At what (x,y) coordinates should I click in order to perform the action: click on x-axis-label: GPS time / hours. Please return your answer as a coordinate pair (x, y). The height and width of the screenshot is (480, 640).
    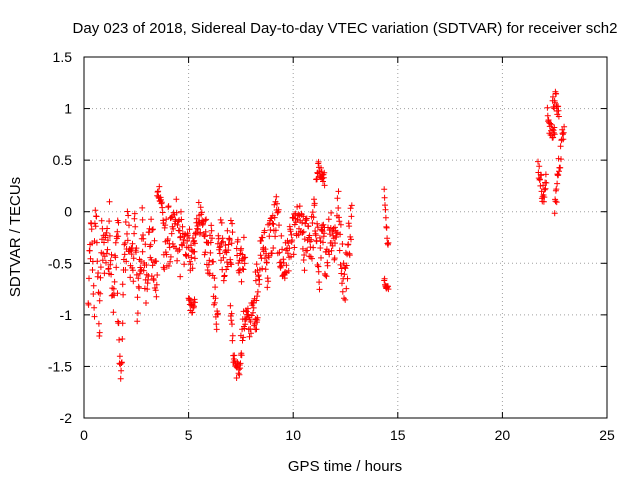
    Looking at the image, I should click on (345, 466).